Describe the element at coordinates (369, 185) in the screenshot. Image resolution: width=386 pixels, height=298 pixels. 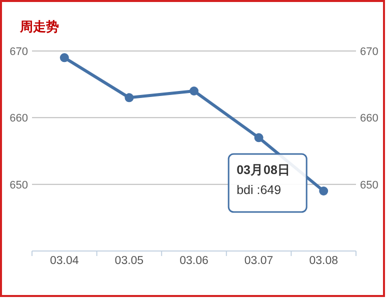
I see `y2-tick-label: 650` at that location.